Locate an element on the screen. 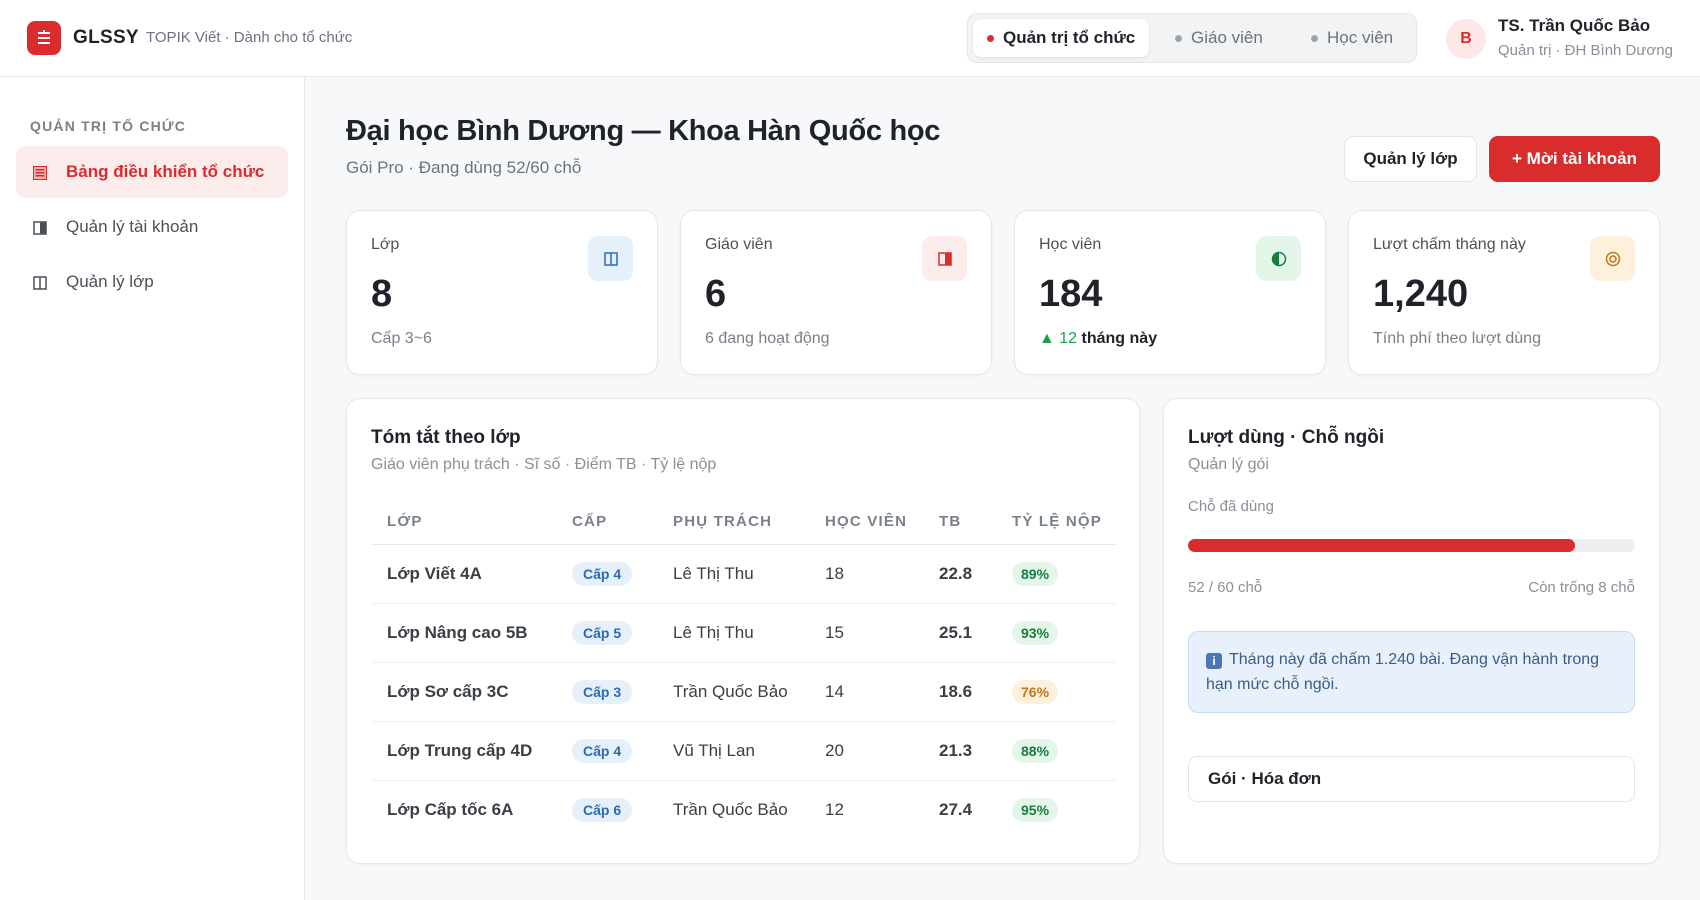  student-count: 12 is located at coordinates (834, 809).